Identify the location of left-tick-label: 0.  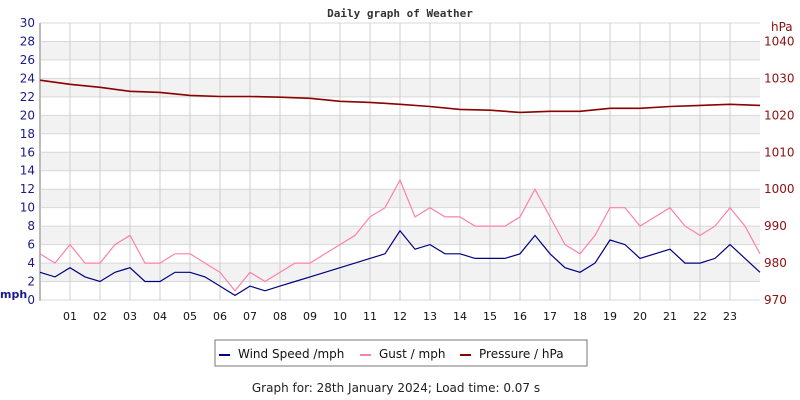
(31, 300).